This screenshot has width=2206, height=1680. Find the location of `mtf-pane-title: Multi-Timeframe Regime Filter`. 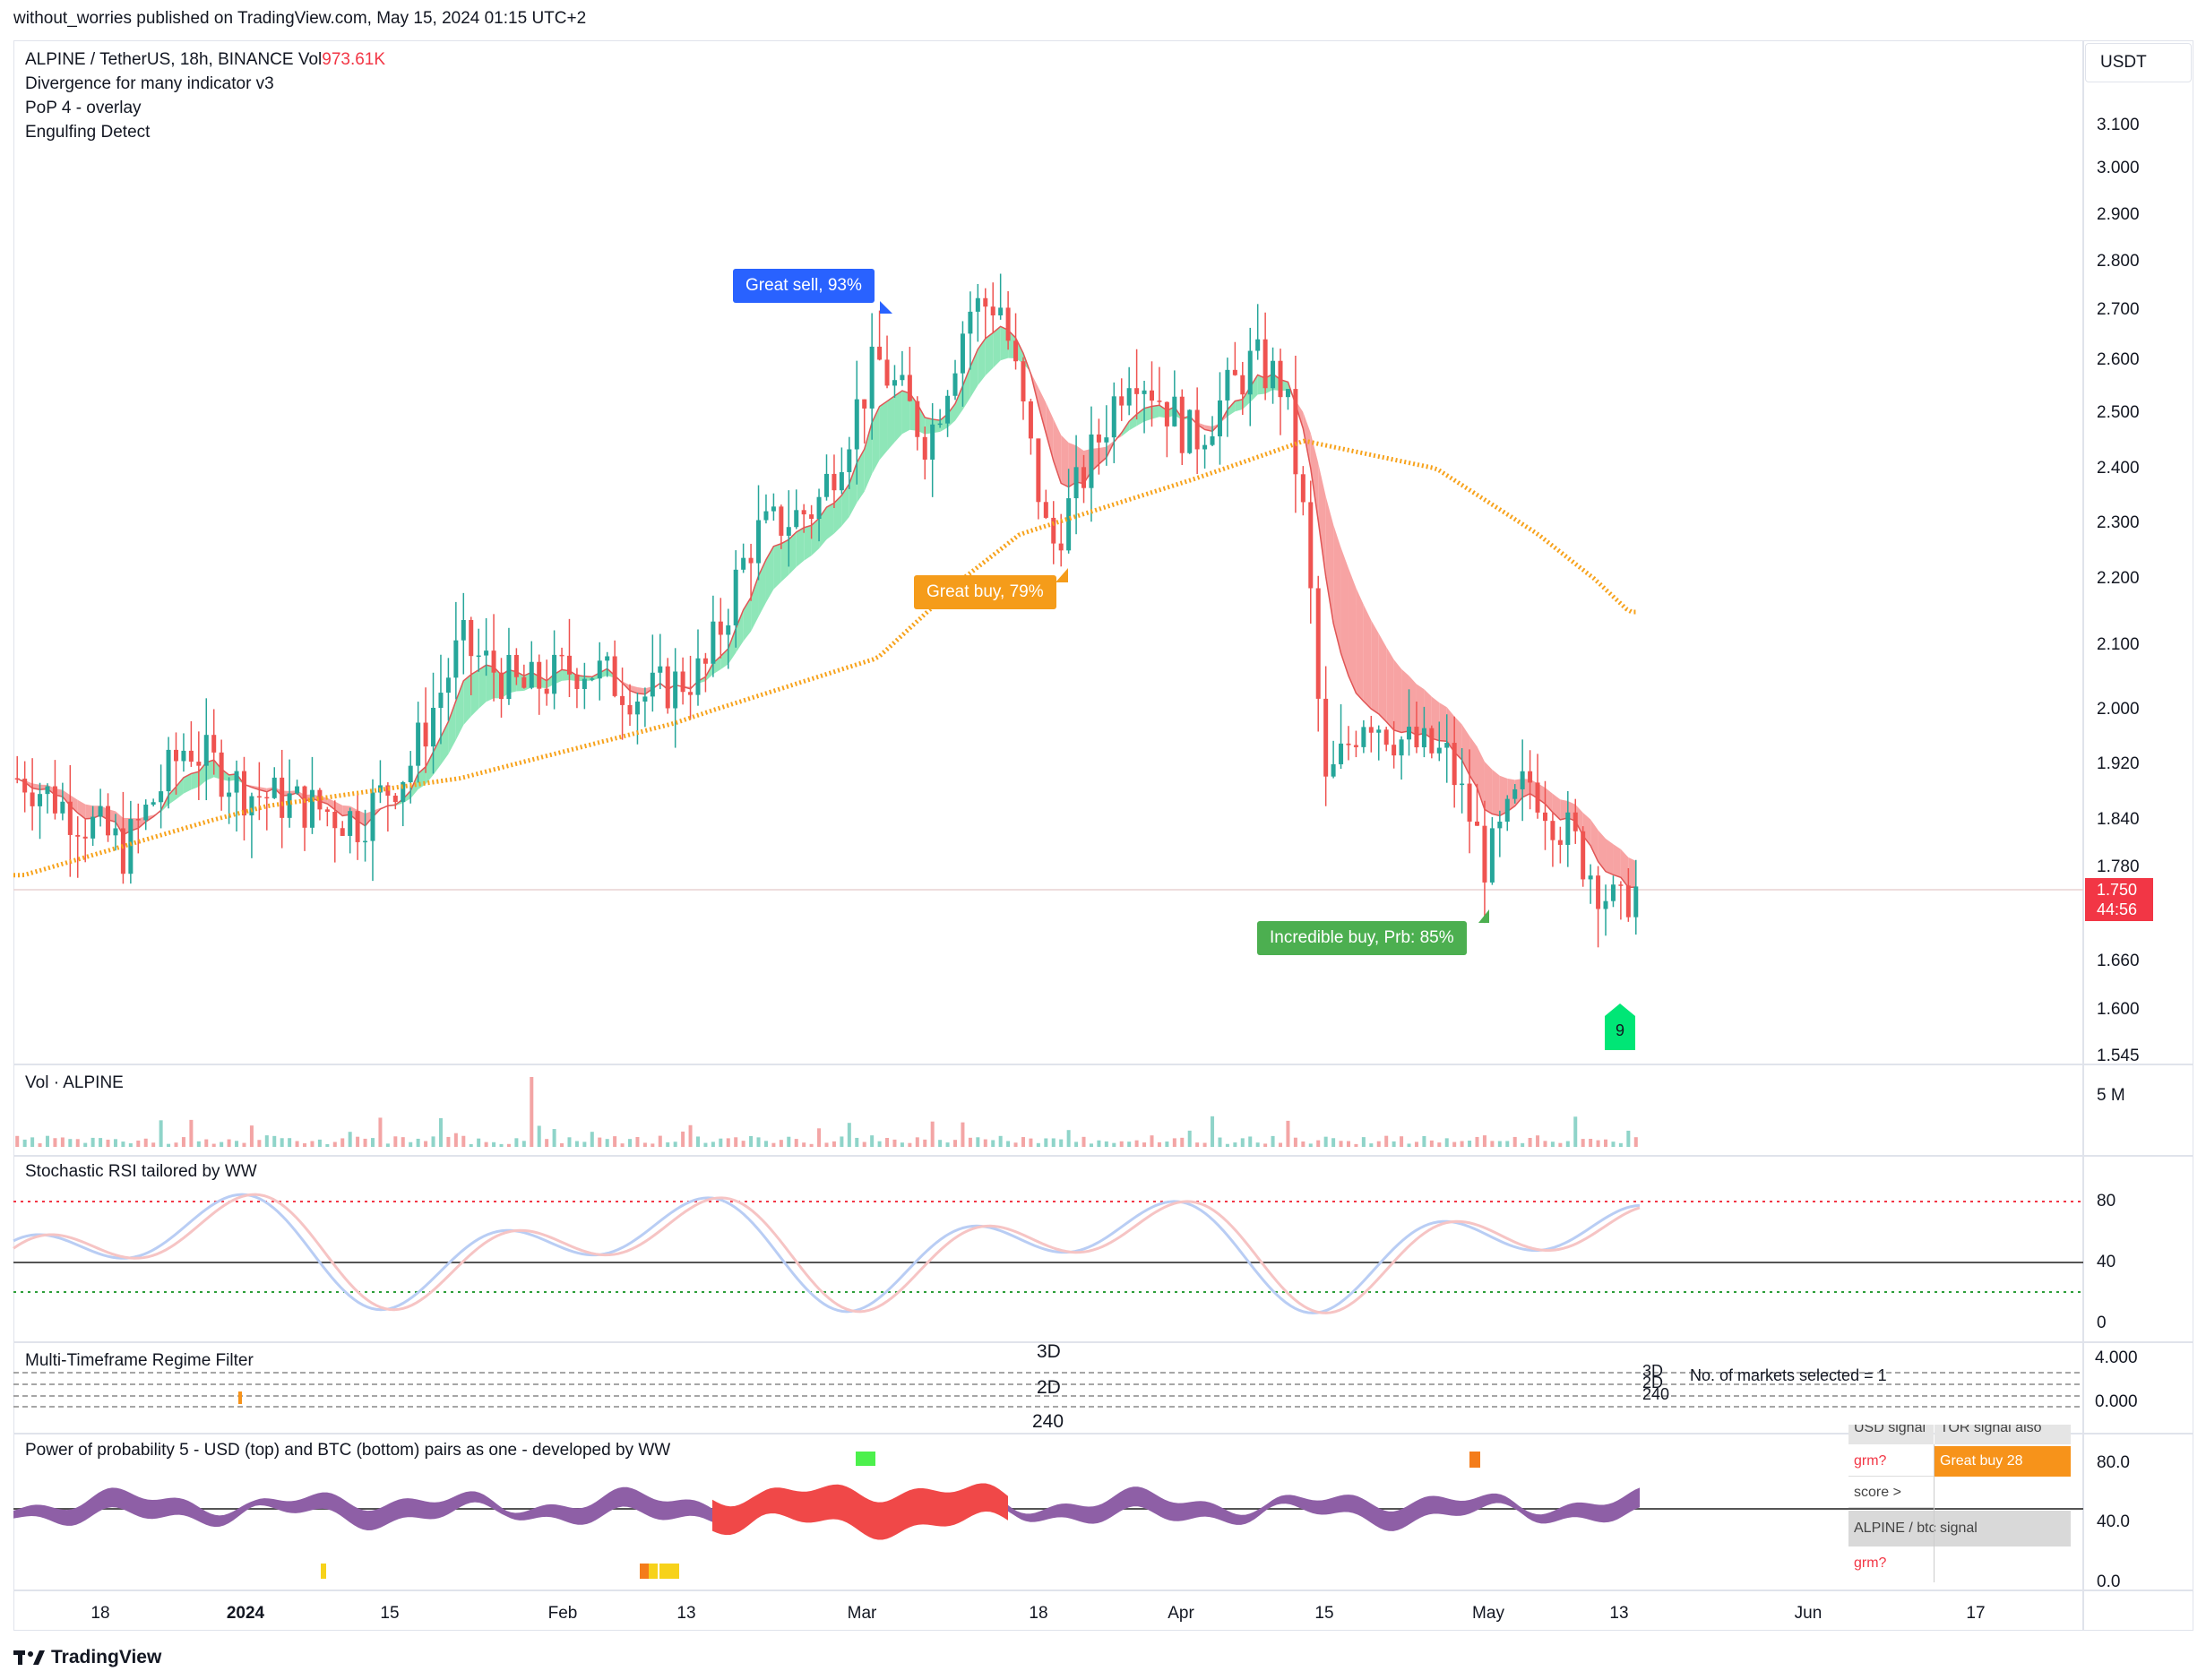

mtf-pane-title: Multi-Timeframe Regime Filter is located at coordinates (140, 1361).